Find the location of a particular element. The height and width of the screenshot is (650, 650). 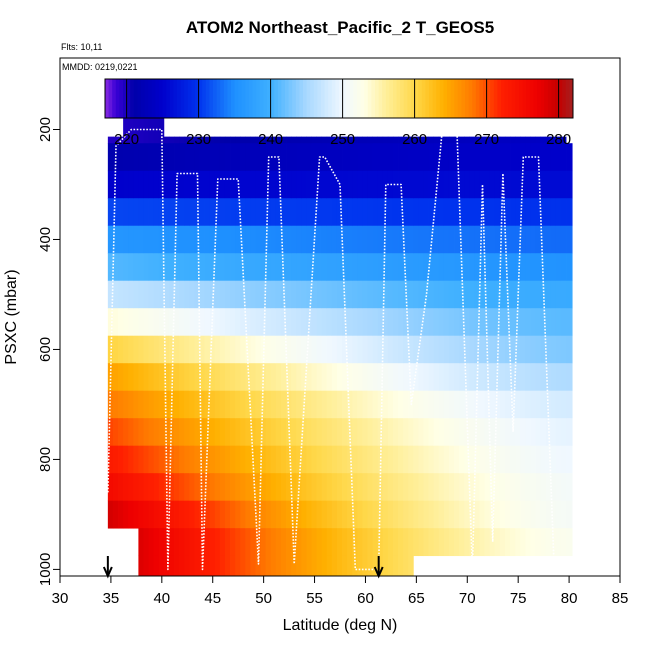

y-axis-label: PSXC (mbar) is located at coordinates (11, 316).